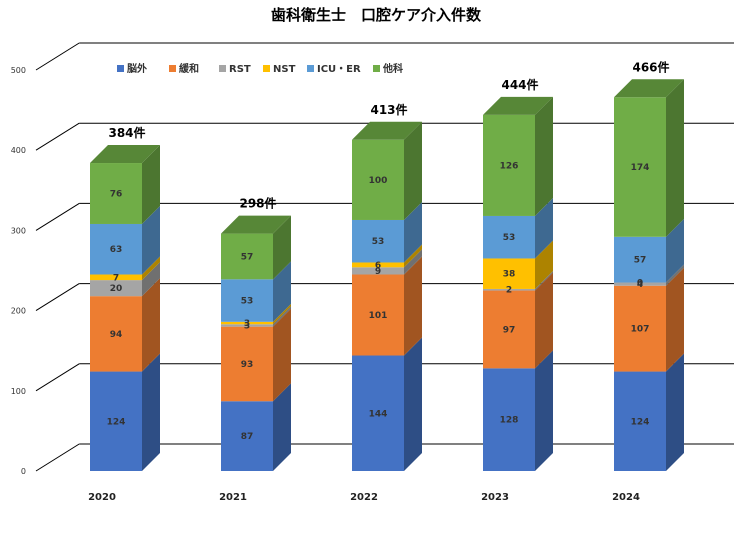  I want to click on data-label: 128, so click(509, 421).